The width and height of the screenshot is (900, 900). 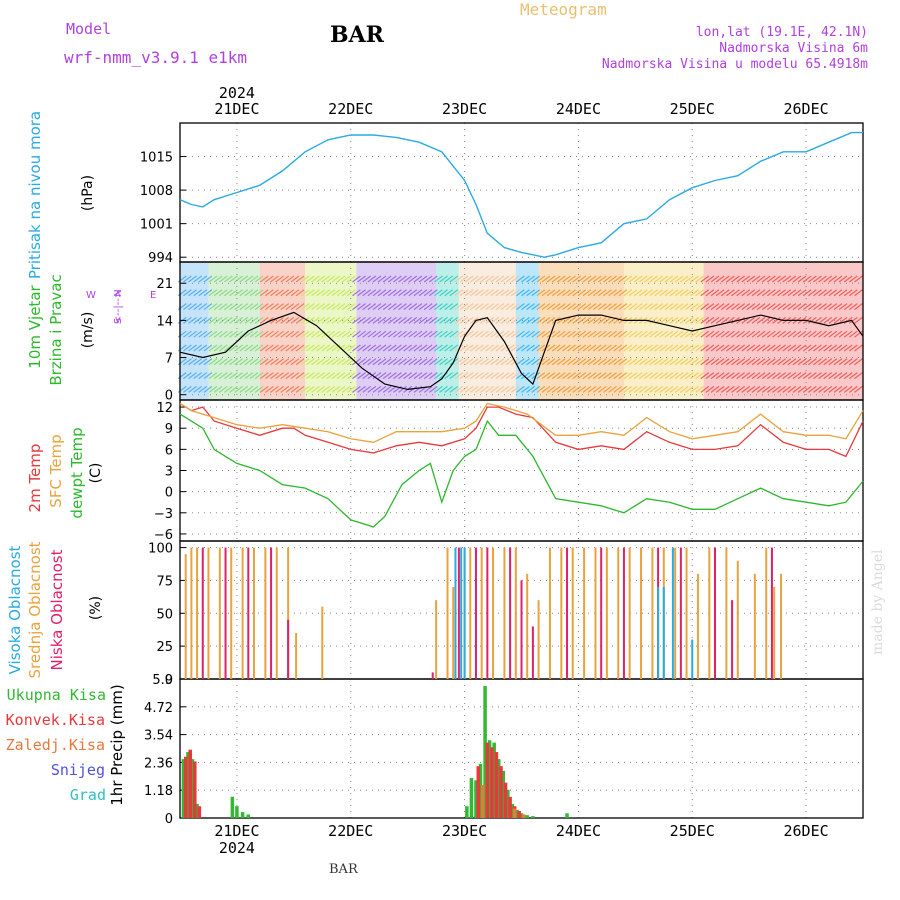 What do you see at coordinates (781, 32) in the screenshot?
I see `location-label: lon,lat (19.1E, 42.1N)` at bounding box center [781, 32].